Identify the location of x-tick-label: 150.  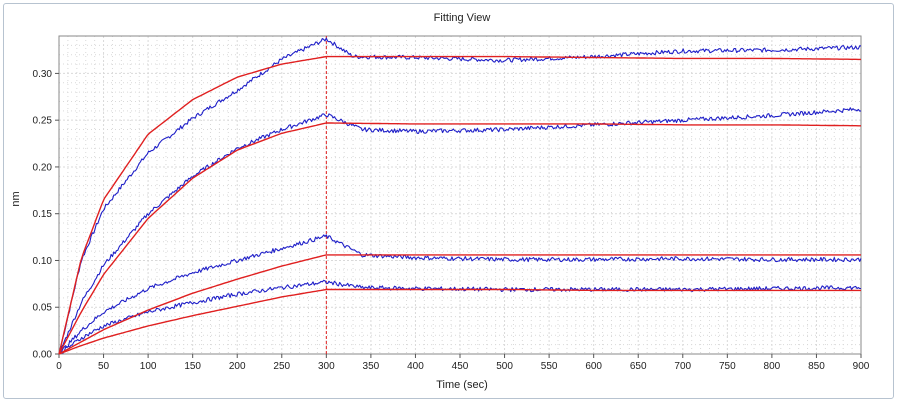
(192, 366).